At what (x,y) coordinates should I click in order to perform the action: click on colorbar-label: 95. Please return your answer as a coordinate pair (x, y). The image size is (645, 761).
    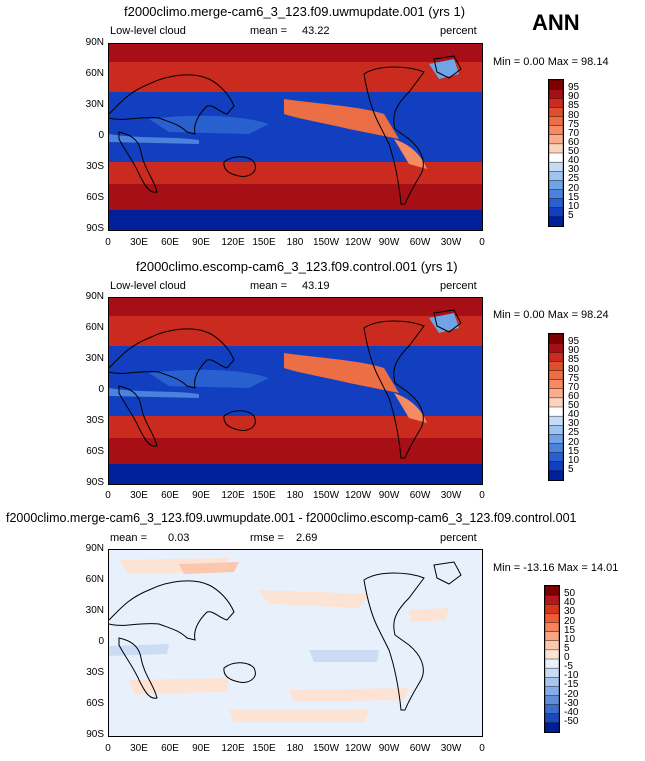
    Looking at the image, I should click on (574, 342).